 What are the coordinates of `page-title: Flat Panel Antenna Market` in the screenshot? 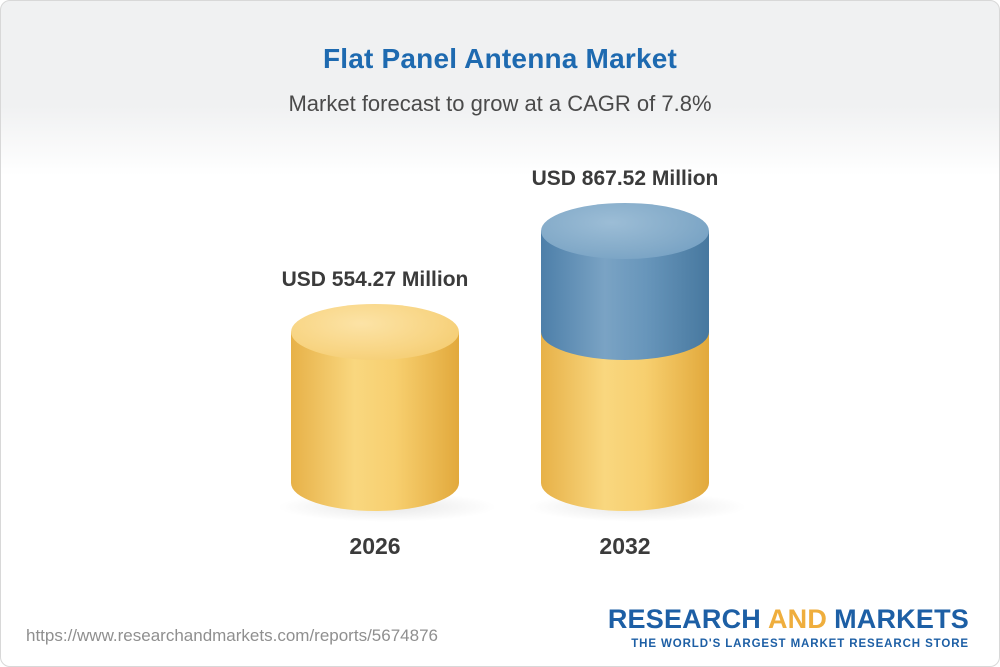 It's located at (500, 58).